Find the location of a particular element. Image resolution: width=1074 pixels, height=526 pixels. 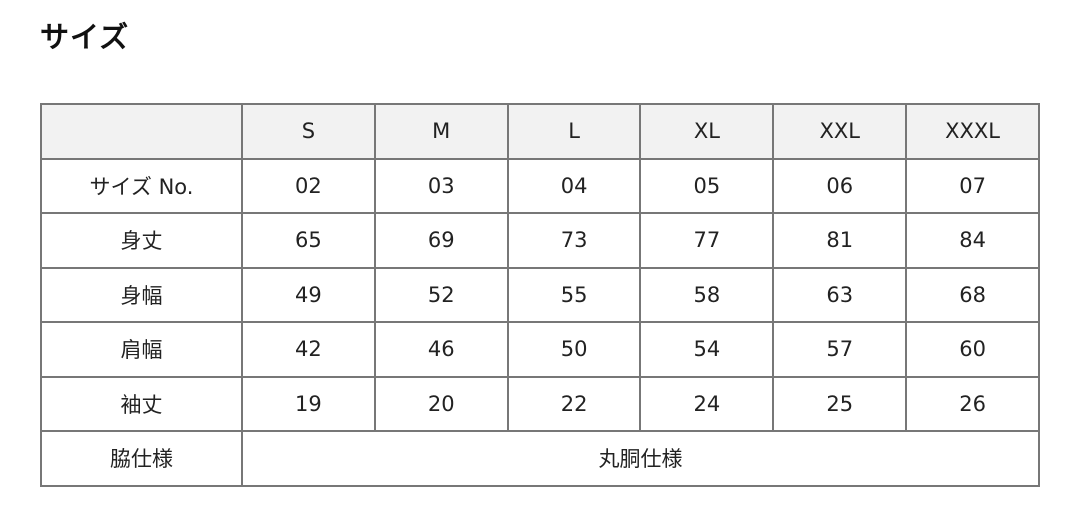

row-label-cell: 身丈 is located at coordinates (141, 240).